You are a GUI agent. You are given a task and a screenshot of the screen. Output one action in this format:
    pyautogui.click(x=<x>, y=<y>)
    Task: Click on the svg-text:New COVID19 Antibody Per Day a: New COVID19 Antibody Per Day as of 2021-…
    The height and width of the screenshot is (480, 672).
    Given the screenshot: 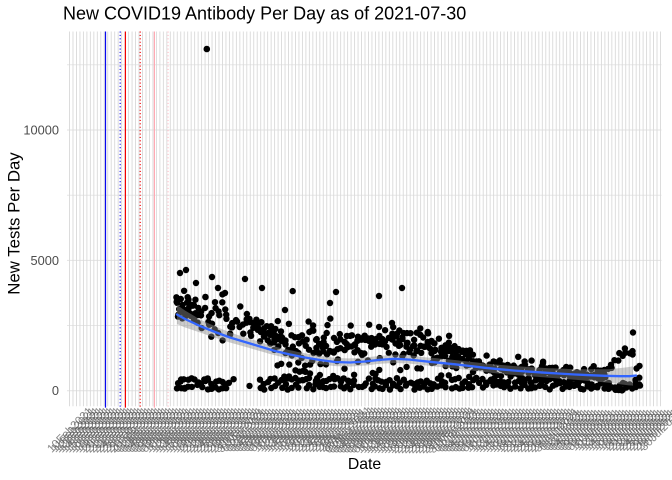 What is the action you would take?
    pyautogui.click(x=264, y=14)
    